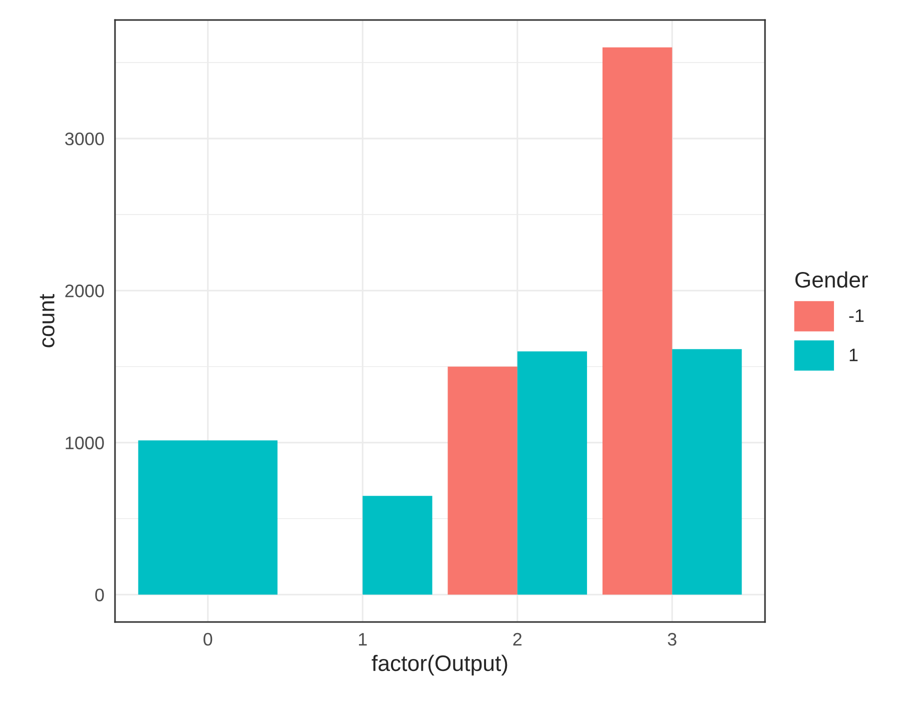 Image resolution: width=915 pixels, height=704 pixels. Describe the element at coordinates (440, 665) in the screenshot. I see `x-axis-title: factor(Output)` at that location.